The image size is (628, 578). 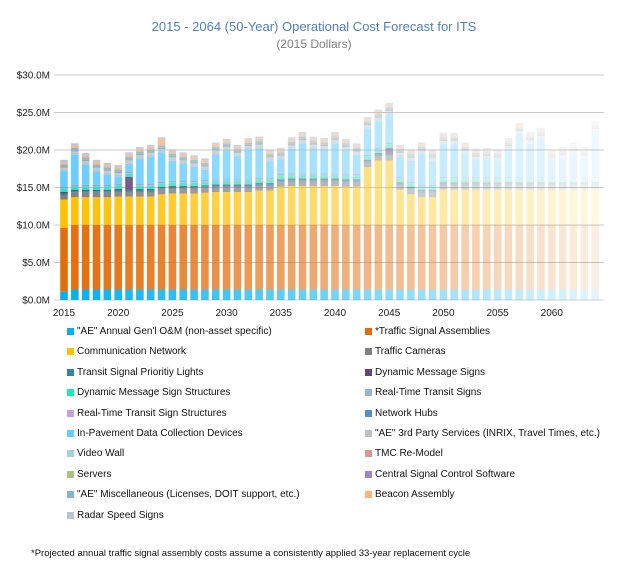 What do you see at coordinates (183, 172) in the screenshot?
I see `bar-segment-10-2026` at bounding box center [183, 172].